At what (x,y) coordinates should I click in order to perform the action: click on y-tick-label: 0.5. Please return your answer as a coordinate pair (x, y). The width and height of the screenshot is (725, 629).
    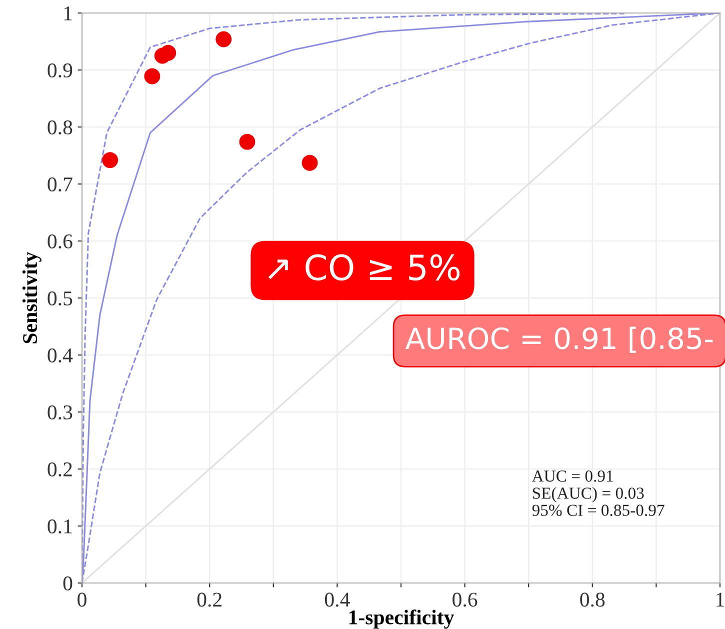
    Looking at the image, I should click on (60, 298).